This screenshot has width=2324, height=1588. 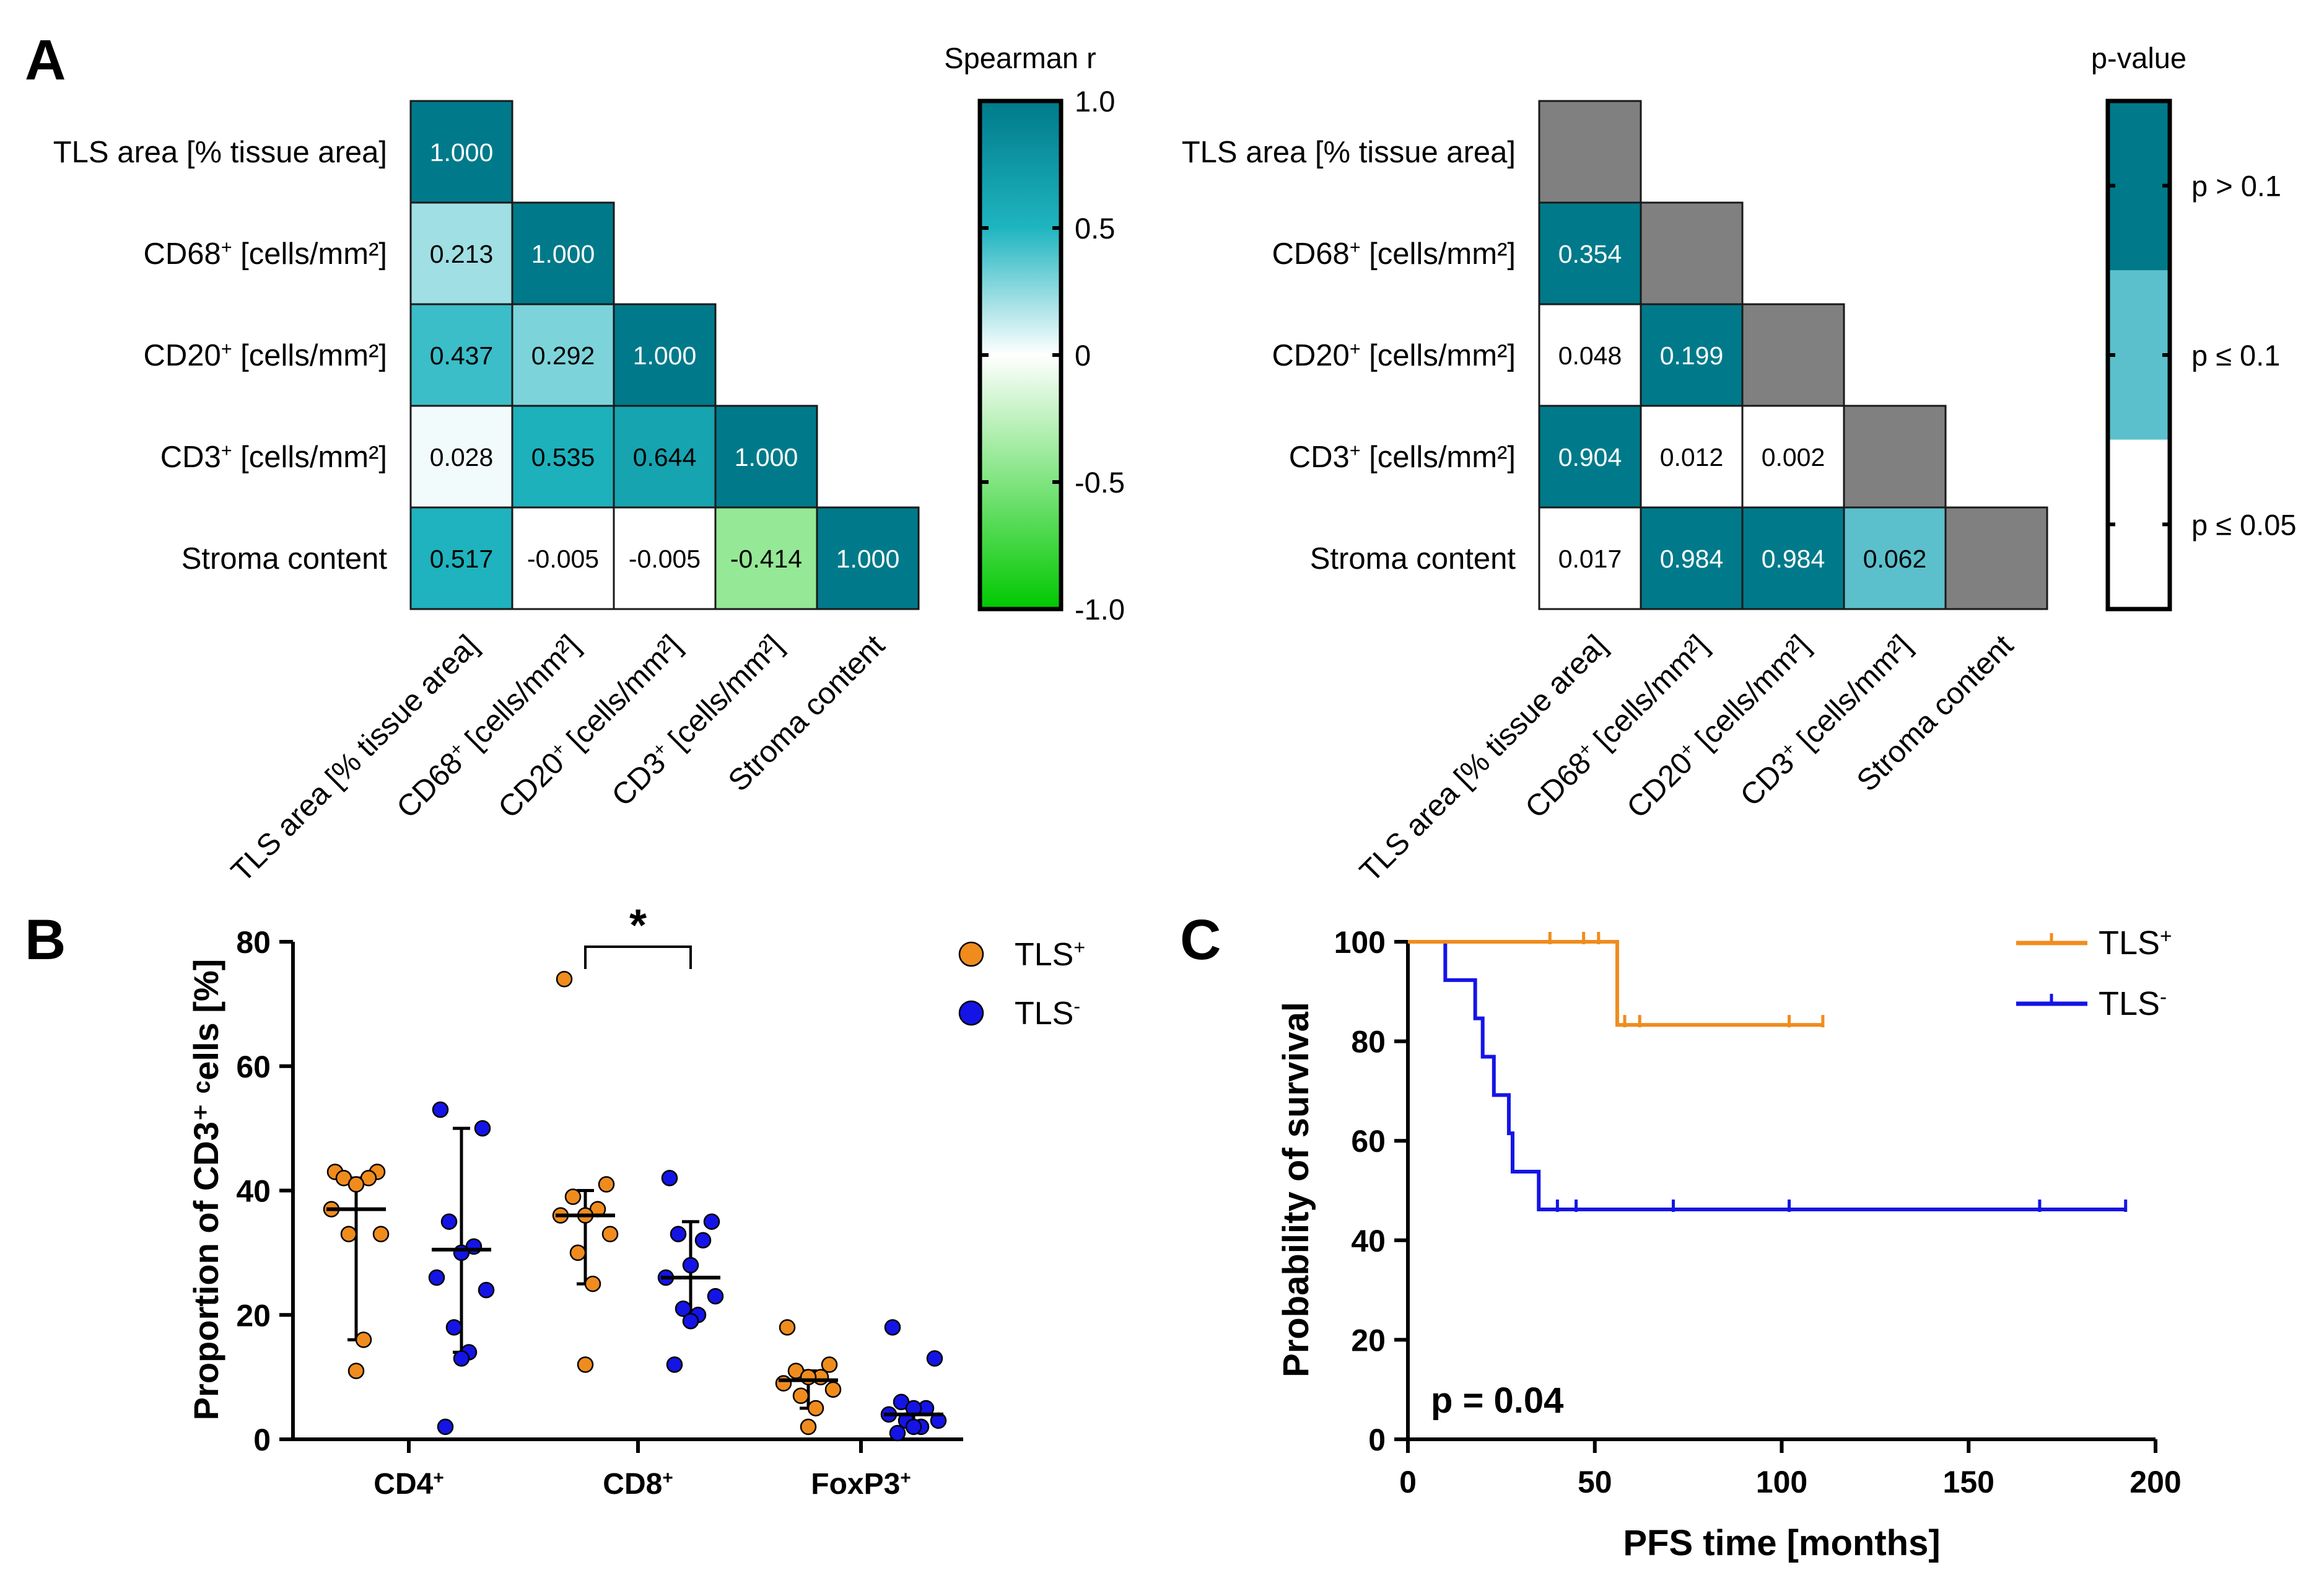 I want to click on cell-value: -0.005, so click(x=563, y=559).